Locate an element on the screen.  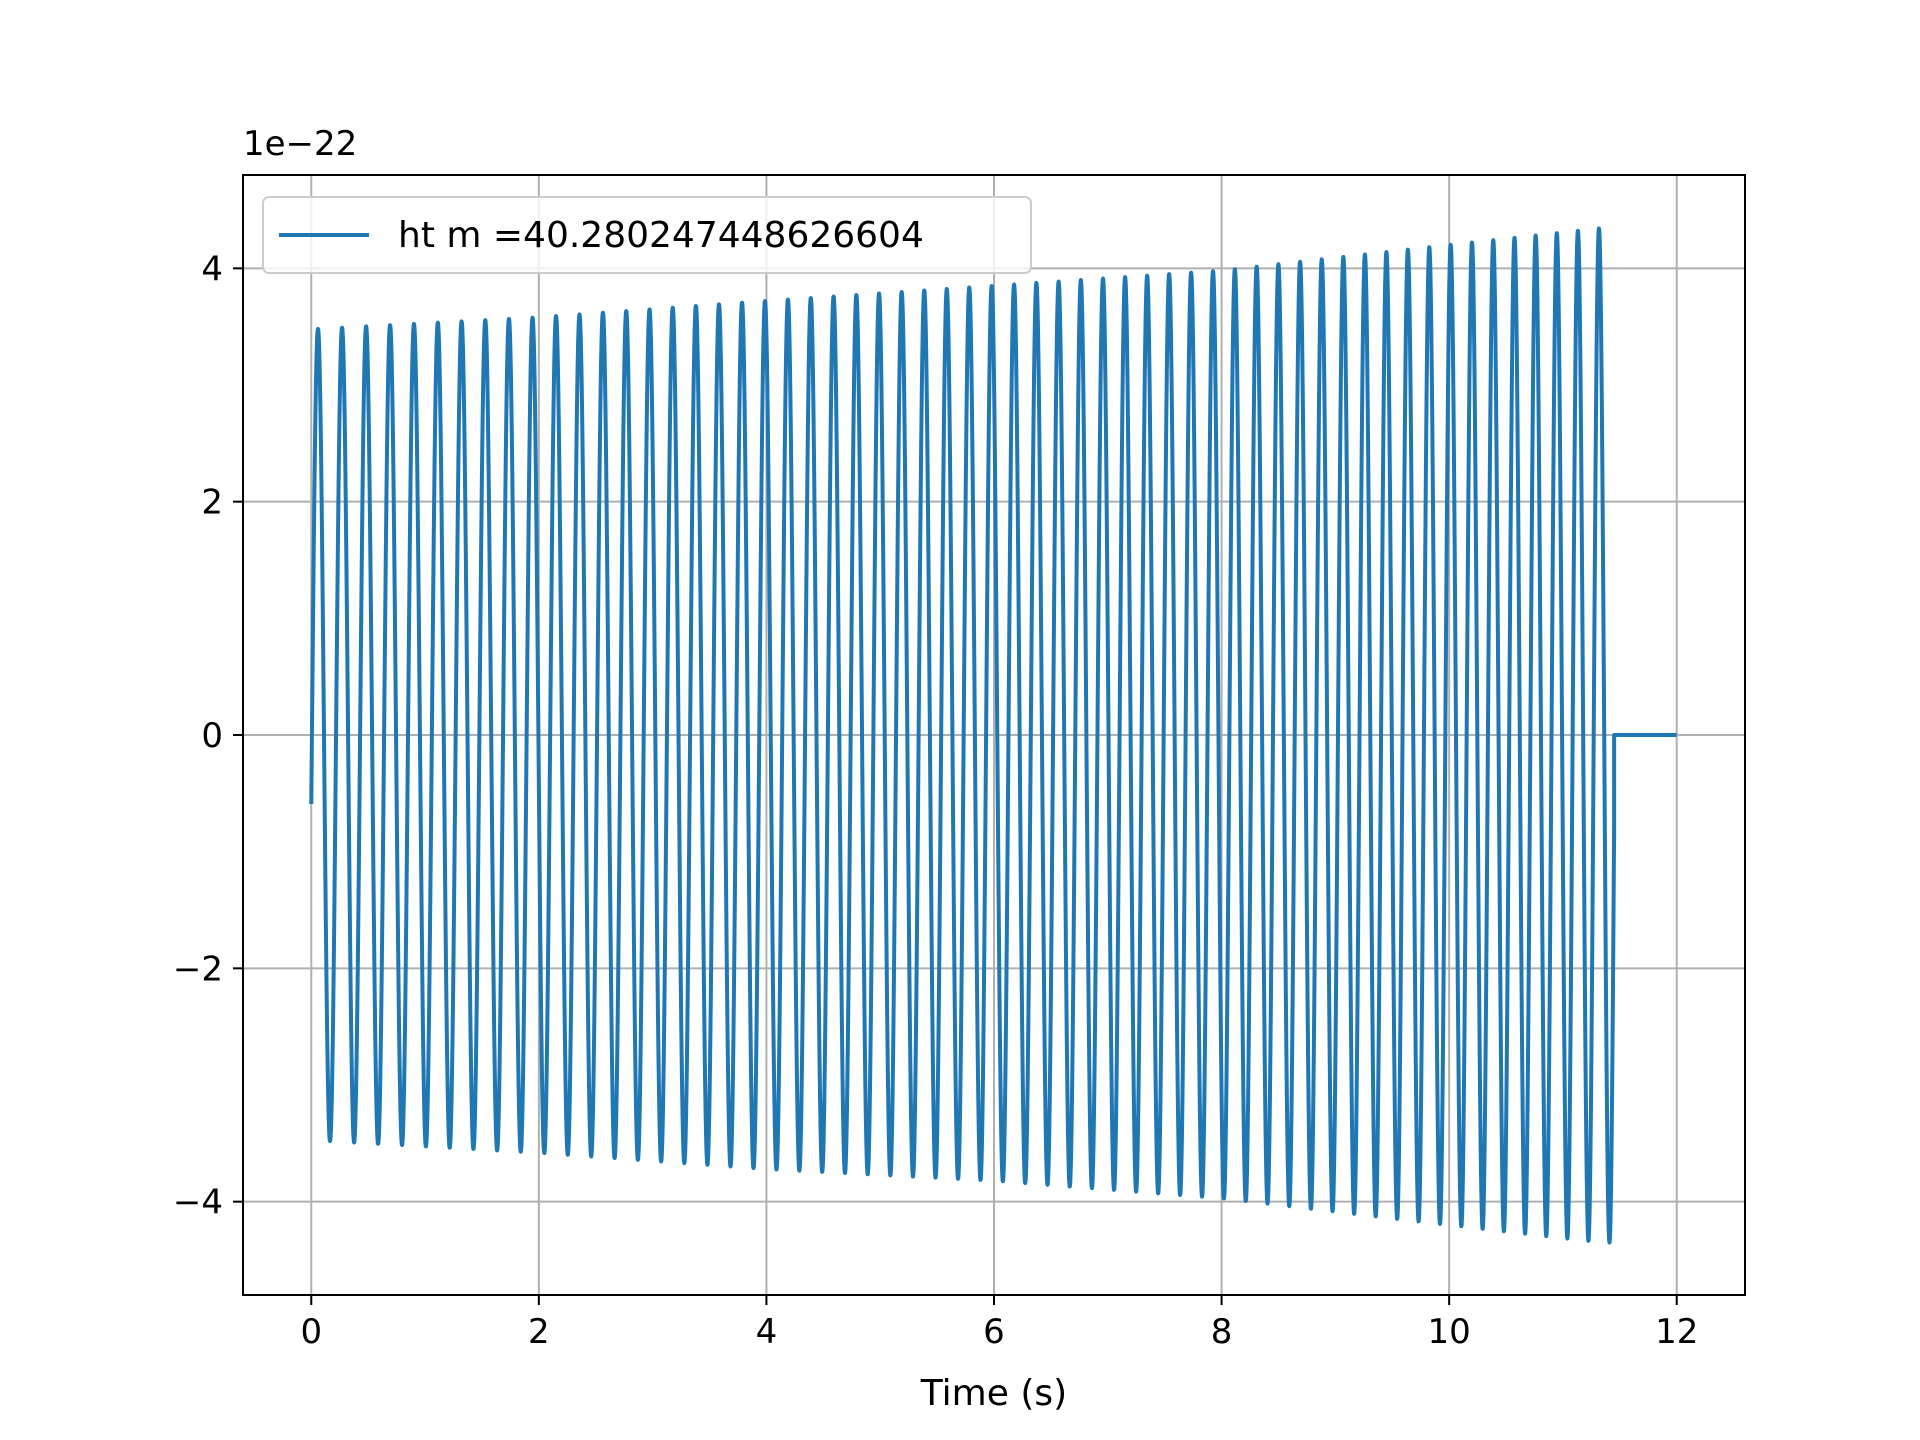
y-tick-label: −2 is located at coordinates (198, 969).